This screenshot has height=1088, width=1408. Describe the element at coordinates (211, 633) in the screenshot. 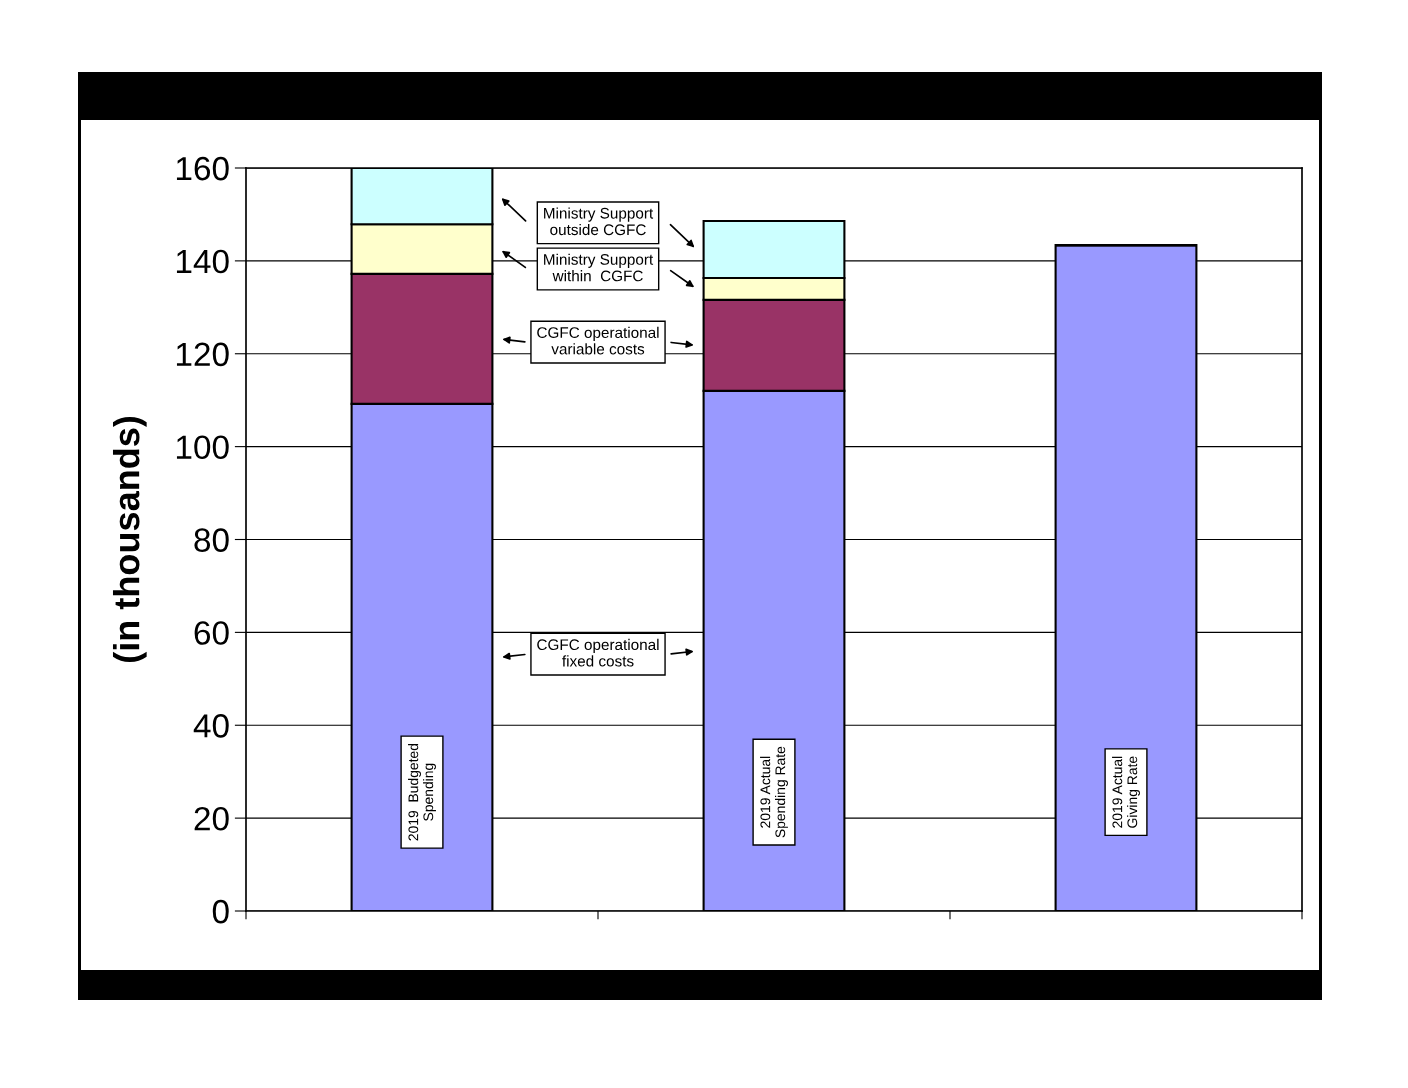

I see `y-tick-label: 60` at that location.